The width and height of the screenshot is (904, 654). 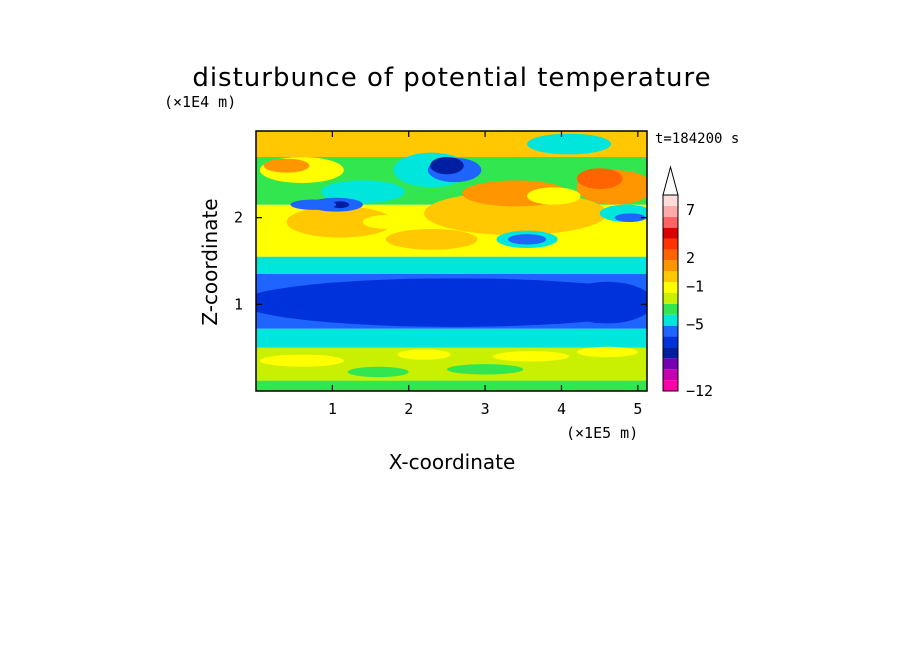 I want to click on x-tick-label: 4, so click(x=561, y=409).